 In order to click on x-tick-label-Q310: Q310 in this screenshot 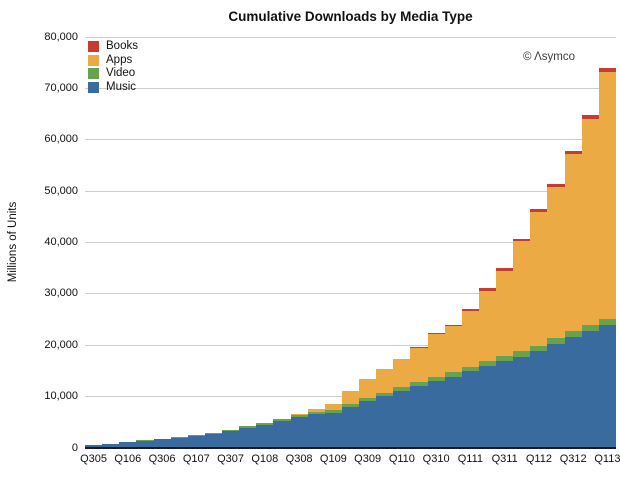, I will do `click(436, 459)`.